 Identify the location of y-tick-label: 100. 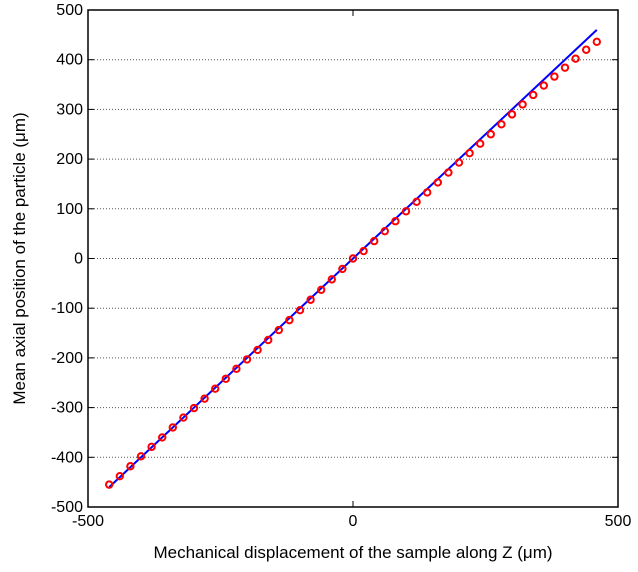
(69, 209).